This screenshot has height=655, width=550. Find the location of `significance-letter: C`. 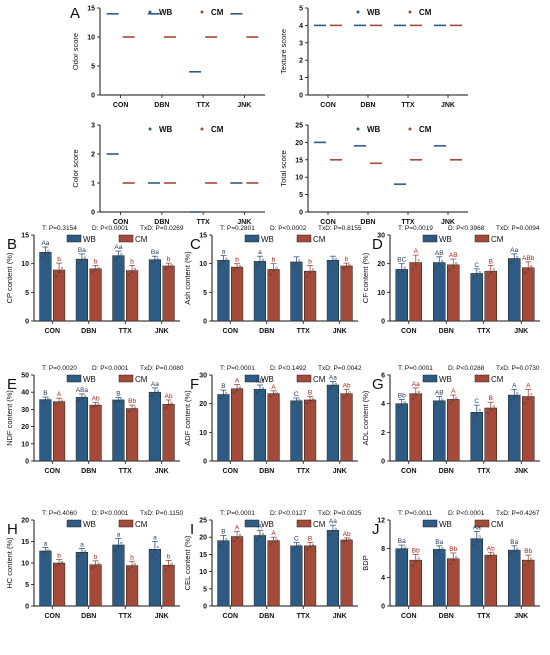

significance-letter: C is located at coordinates (476, 401).